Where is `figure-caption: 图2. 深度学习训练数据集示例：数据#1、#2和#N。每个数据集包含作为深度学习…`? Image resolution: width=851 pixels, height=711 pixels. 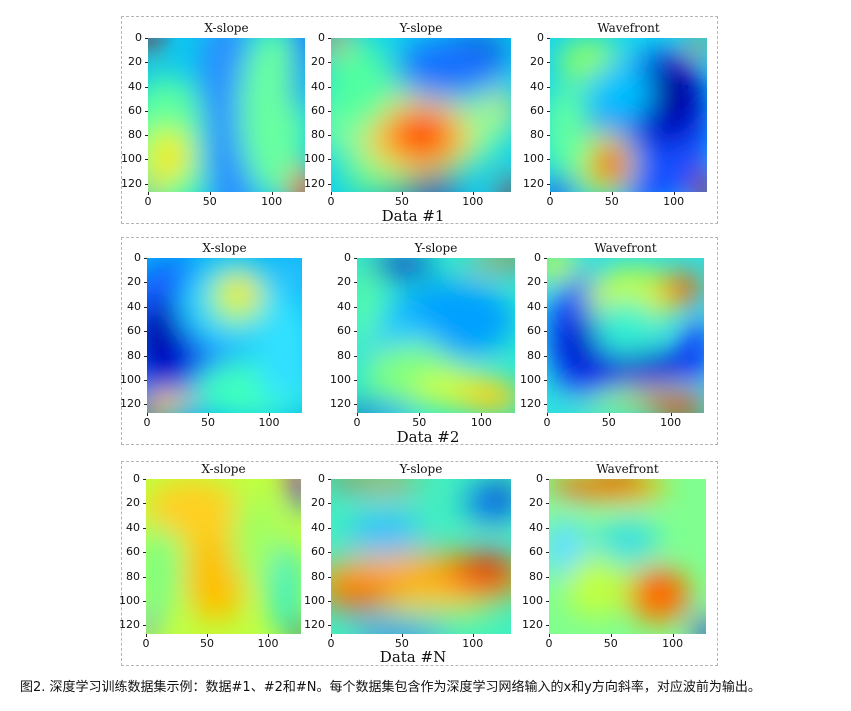
figure-caption: 图2. 深度学习训练数据集示例：数据#1、#2和#N。每个数据集包含作为深度学习… is located at coordinates (390, 687).